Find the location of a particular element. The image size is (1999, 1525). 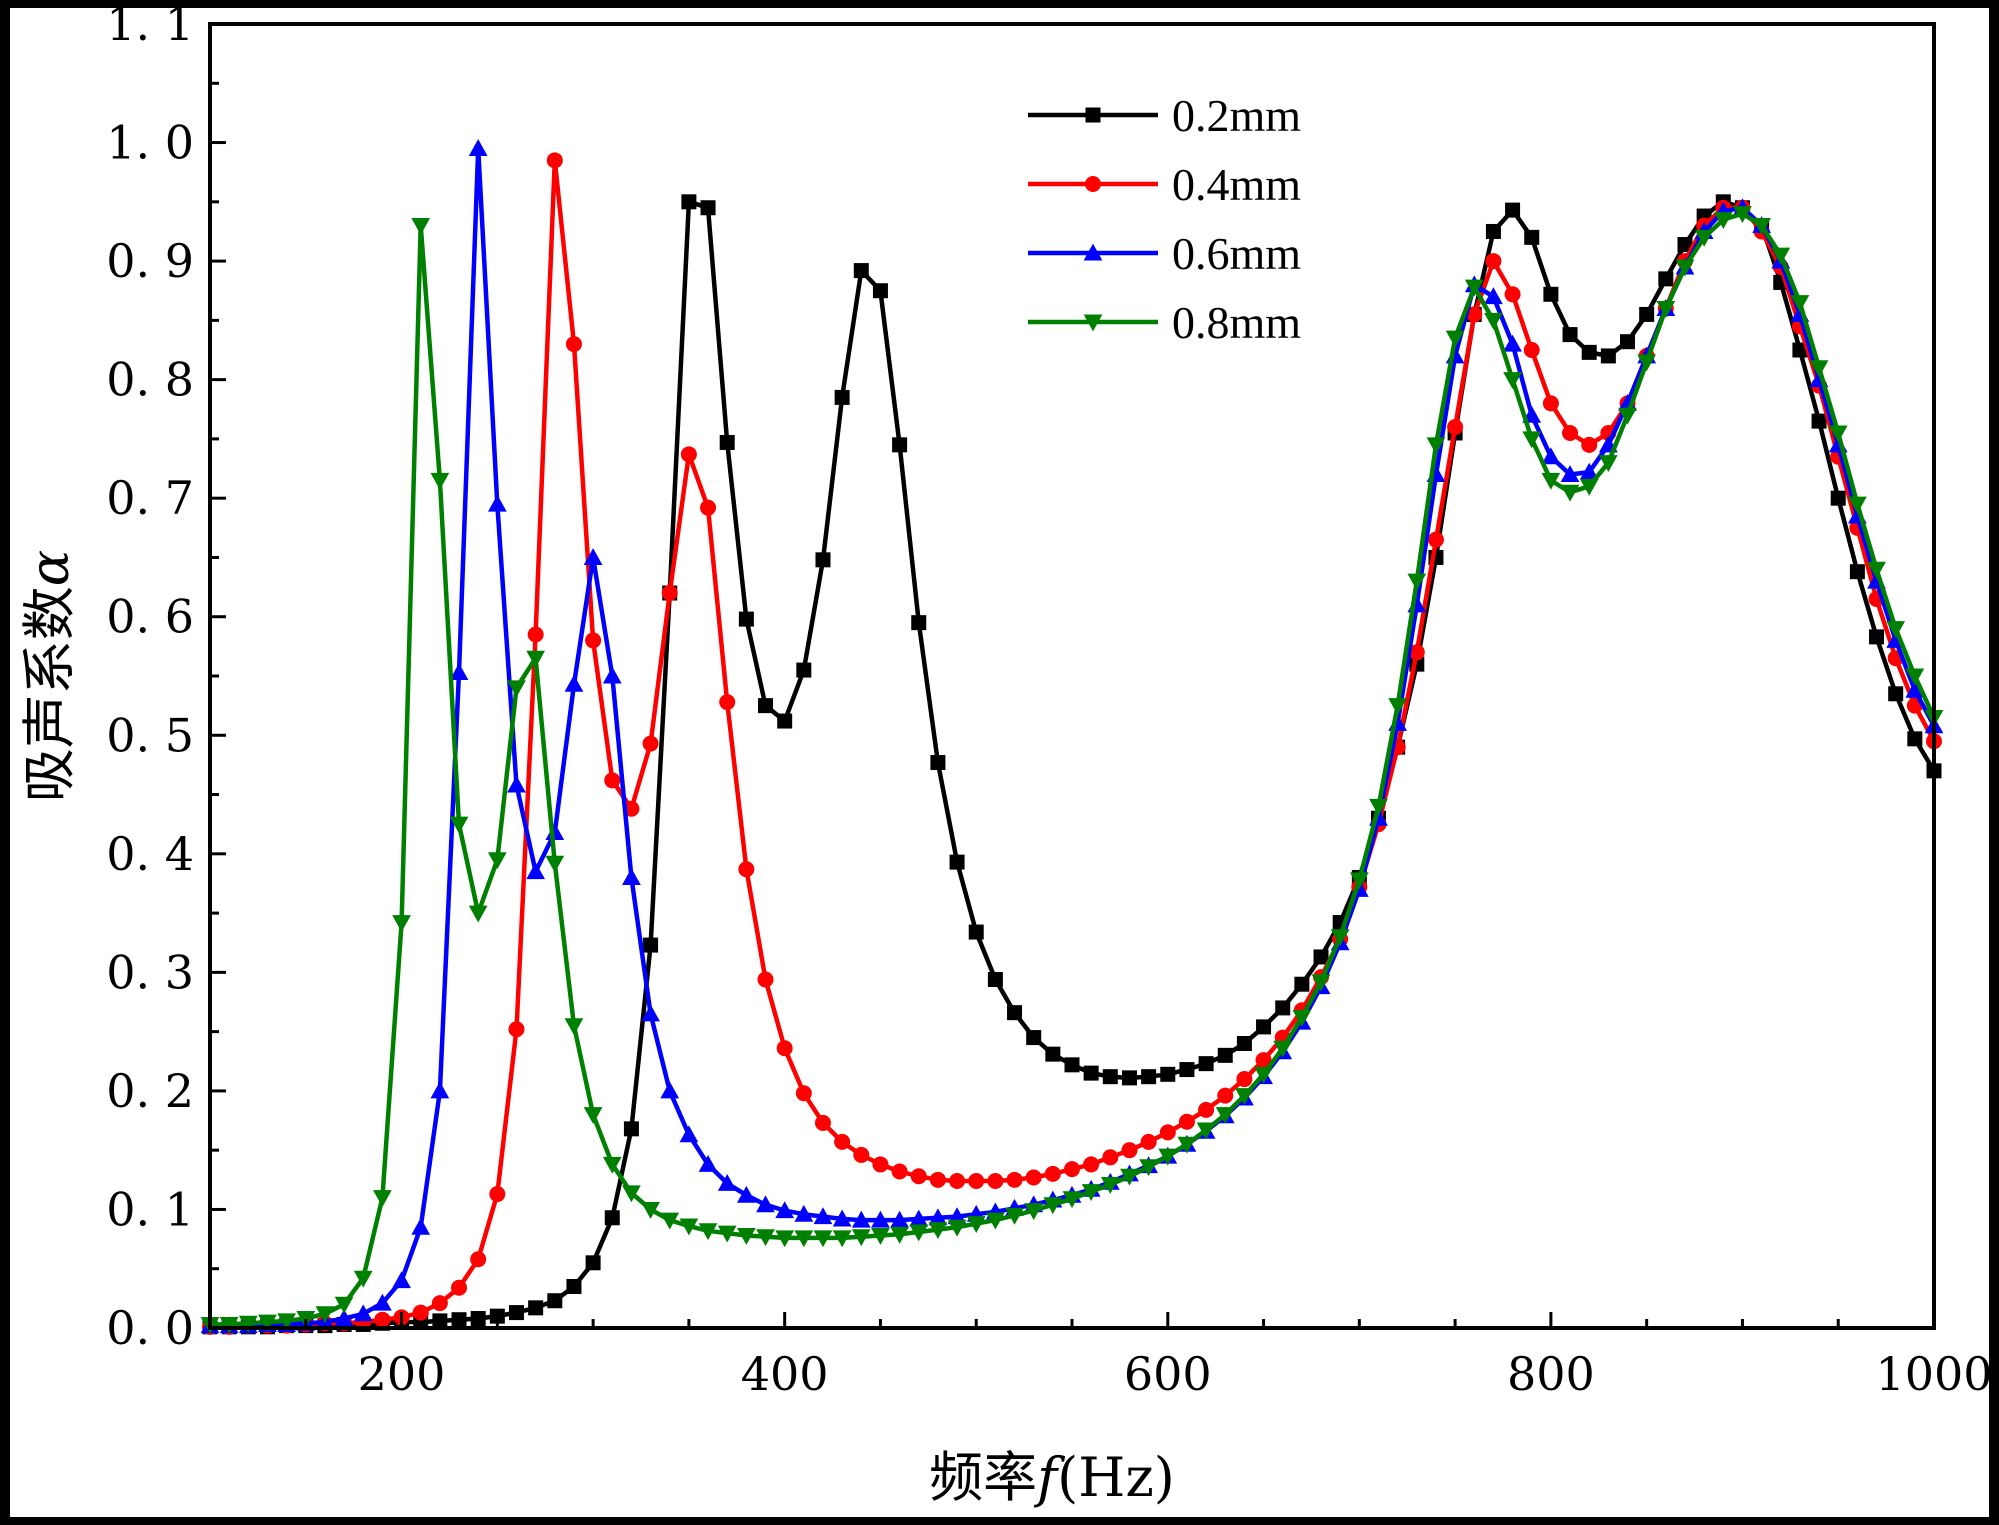

legend-label: 0.4mm is located at coordinates (1236, 184).